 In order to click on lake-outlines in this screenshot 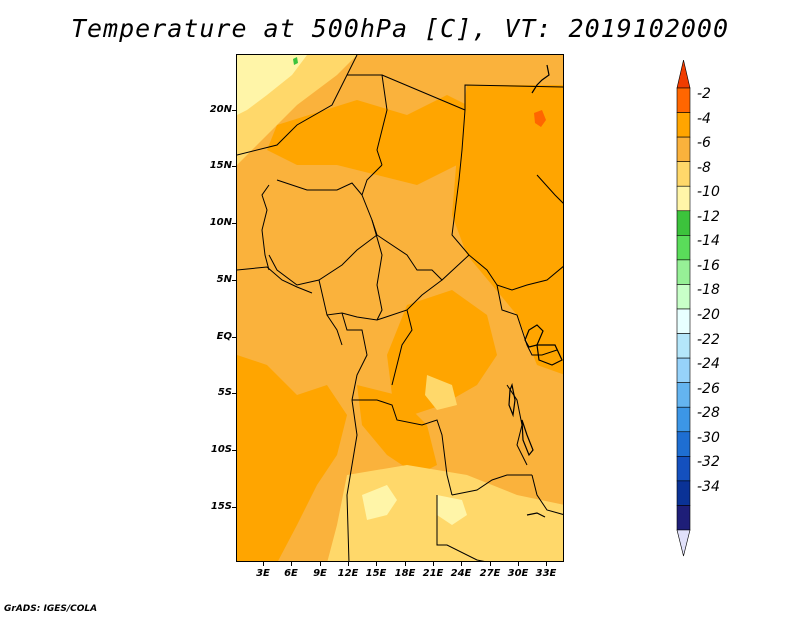, I will do `click(535, 291)`.